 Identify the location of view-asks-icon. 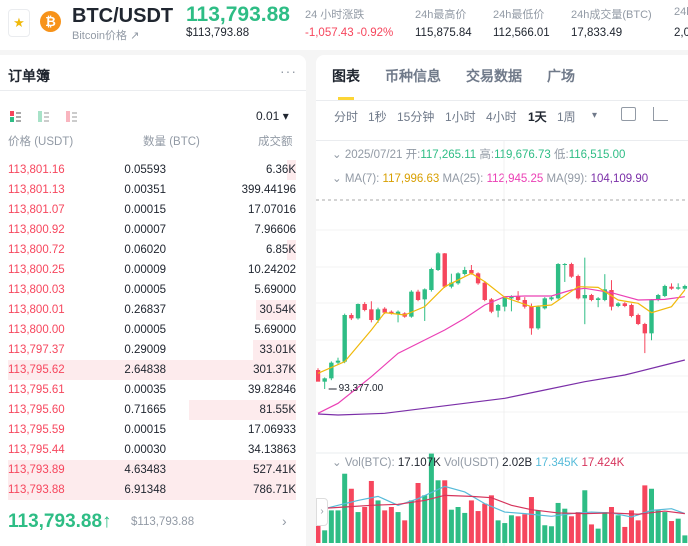
(71, 116).